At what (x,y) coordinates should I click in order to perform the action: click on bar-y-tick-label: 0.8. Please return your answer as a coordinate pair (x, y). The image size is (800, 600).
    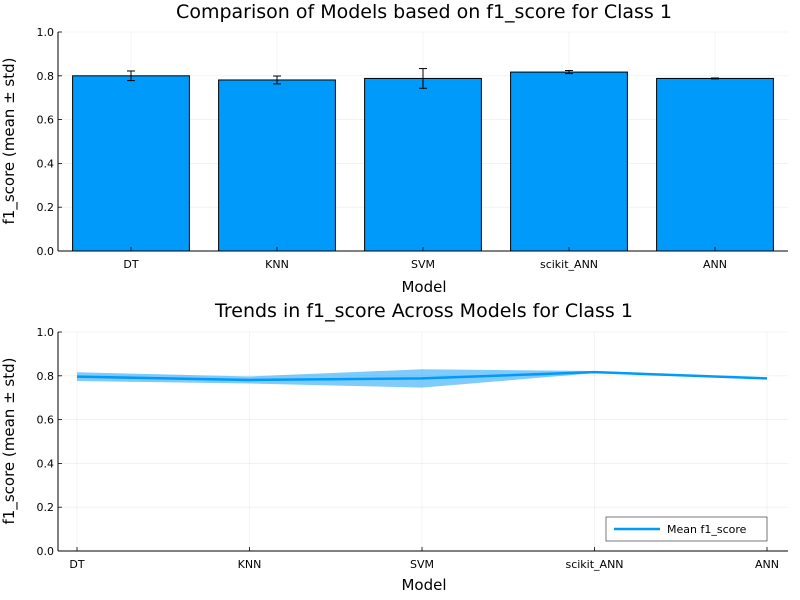
    Looking at the image, I should click on (46, 76).